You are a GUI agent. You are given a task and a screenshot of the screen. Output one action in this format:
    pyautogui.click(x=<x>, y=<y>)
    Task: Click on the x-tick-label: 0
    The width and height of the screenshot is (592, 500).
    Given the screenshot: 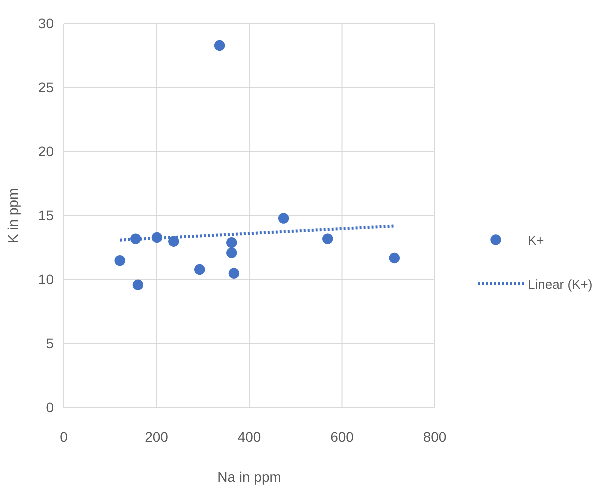 What is the action you would take?
    pyautogui.click(x=64, y=436)
    